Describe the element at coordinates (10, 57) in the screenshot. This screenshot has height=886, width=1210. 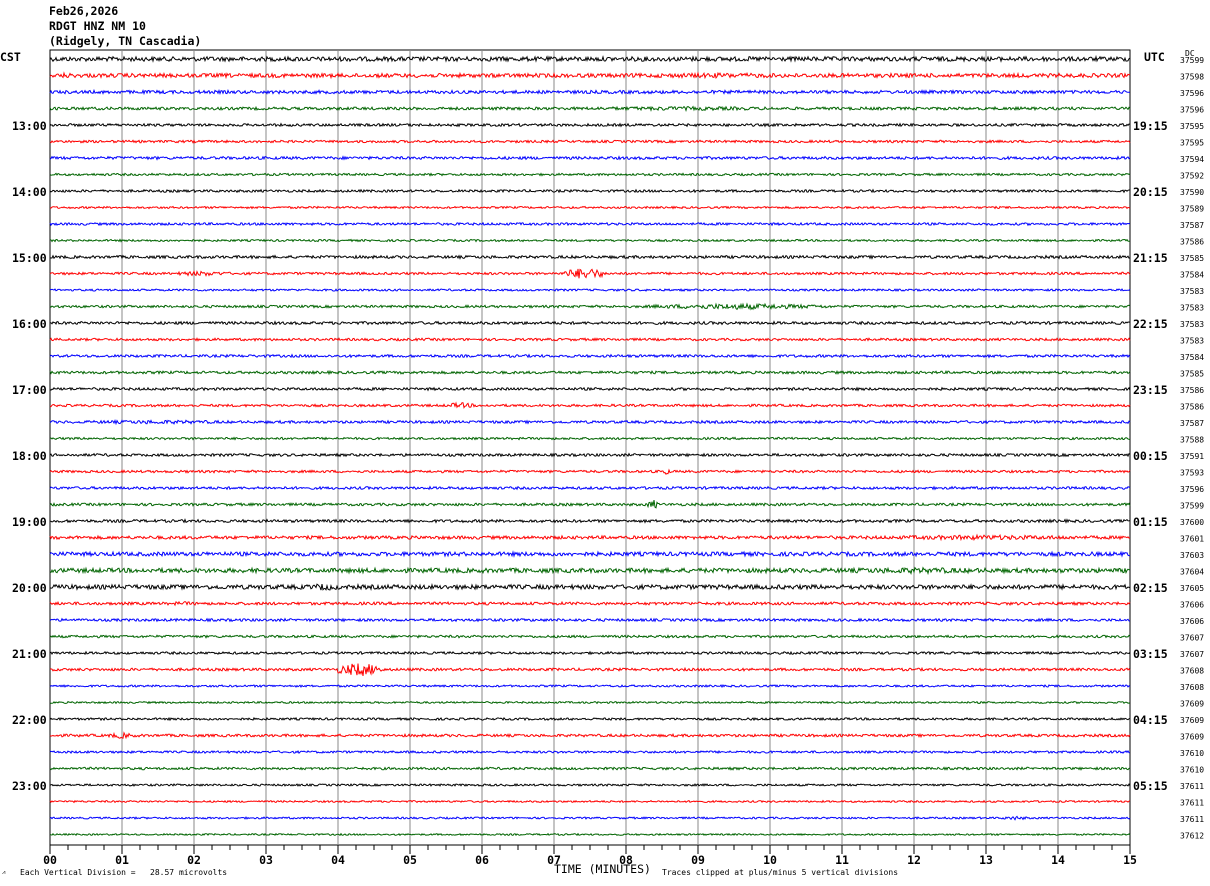
I see `left-timezone-label: CST` at that location.